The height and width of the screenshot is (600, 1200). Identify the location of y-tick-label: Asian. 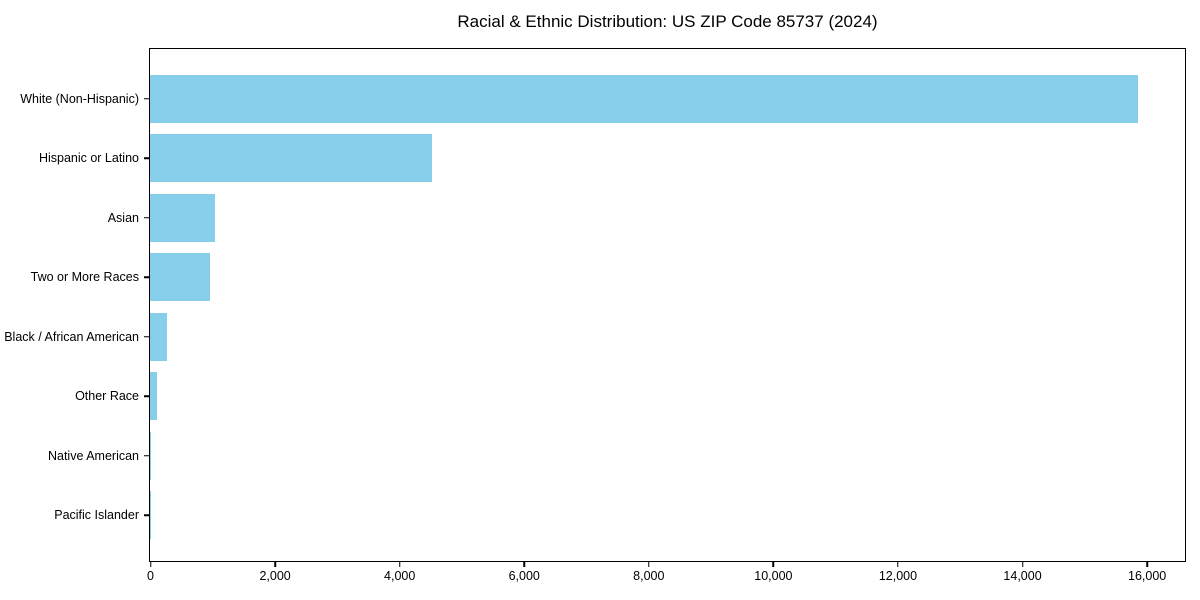
(123, 217).